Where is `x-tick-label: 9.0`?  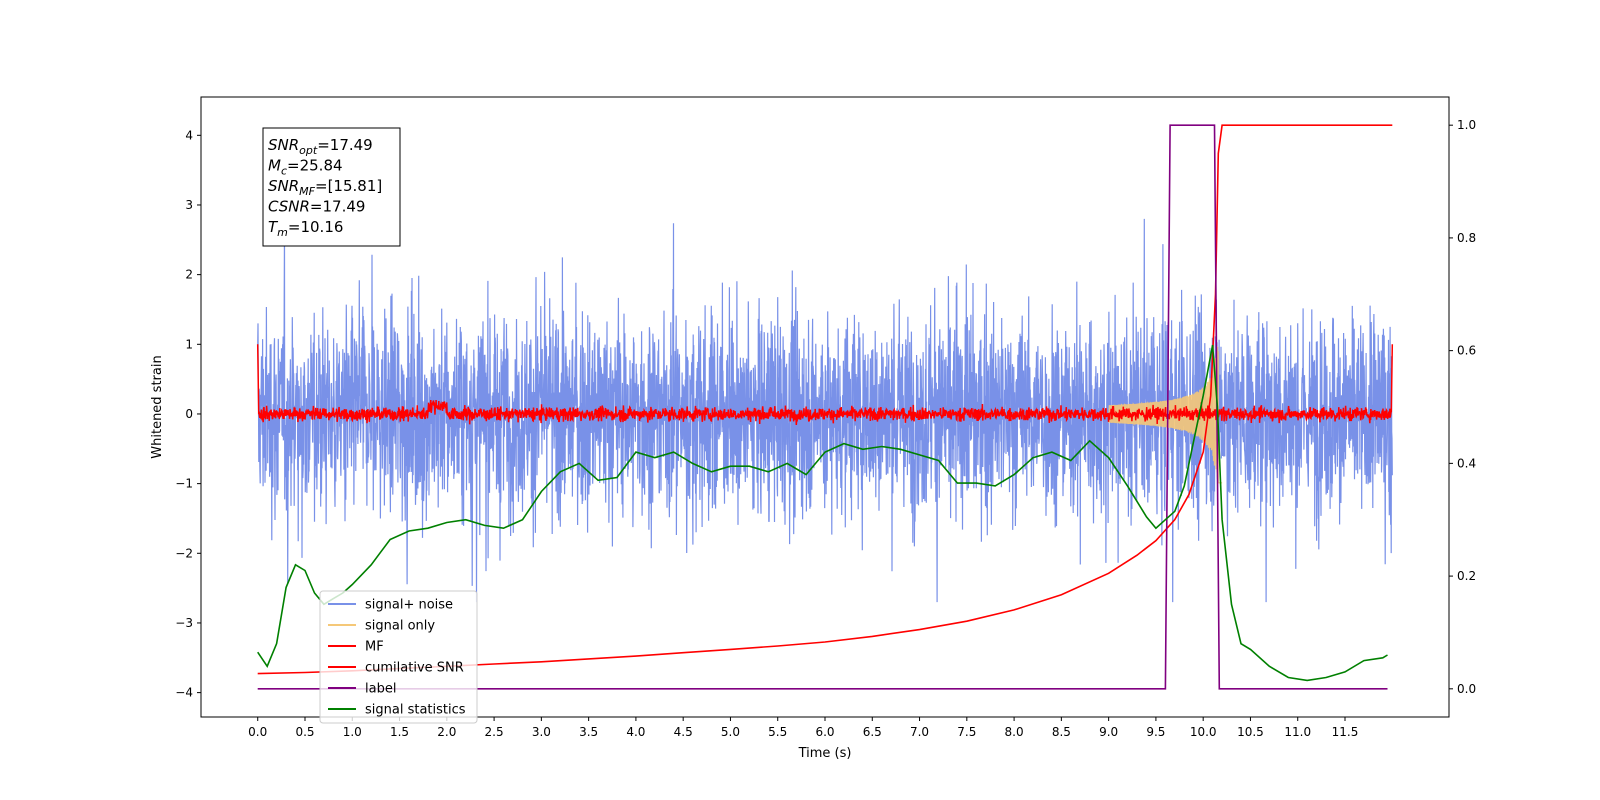
x-tick-label: 9.0 is located at coordinates (1108, 732).